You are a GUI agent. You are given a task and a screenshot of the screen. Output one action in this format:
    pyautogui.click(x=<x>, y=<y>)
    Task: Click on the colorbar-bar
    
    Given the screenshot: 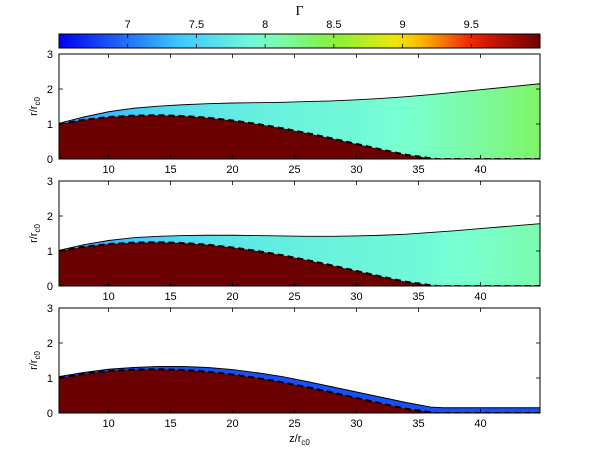 What is the action you would take?
    pyautogui.click(x=299, y=41)
    